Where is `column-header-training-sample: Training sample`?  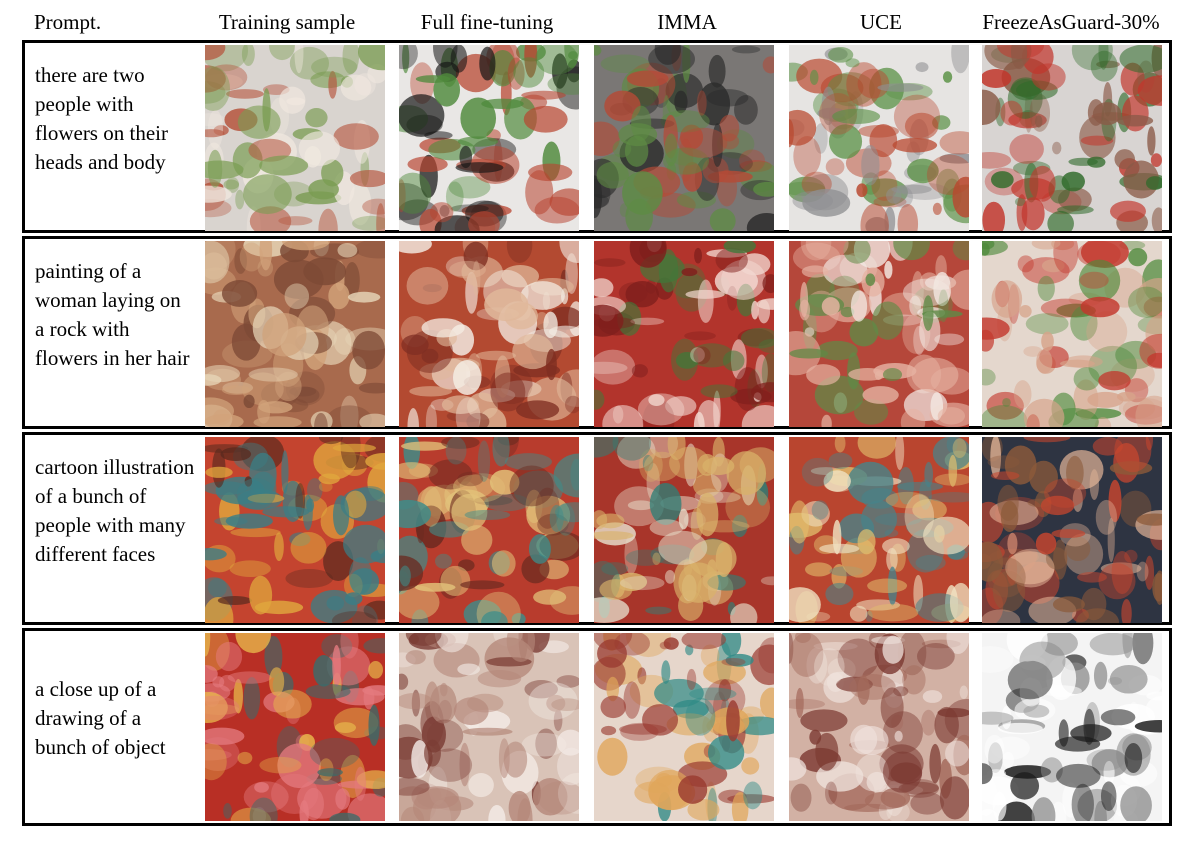 column-header-training-sample: Training sample is located at coordinates (287, 22).